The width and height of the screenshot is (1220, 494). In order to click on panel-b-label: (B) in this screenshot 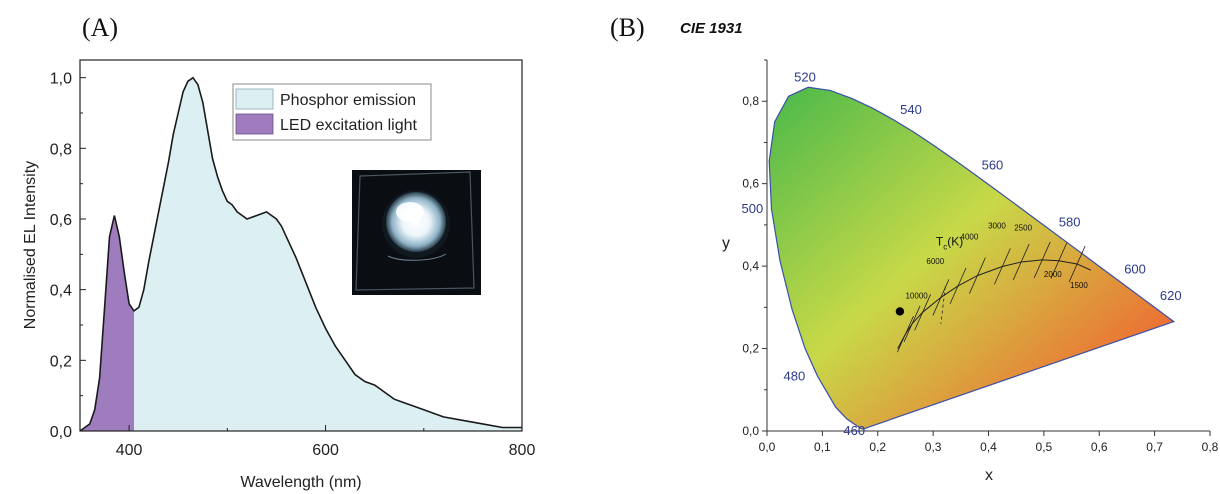, I will do `click(627, 27)`.